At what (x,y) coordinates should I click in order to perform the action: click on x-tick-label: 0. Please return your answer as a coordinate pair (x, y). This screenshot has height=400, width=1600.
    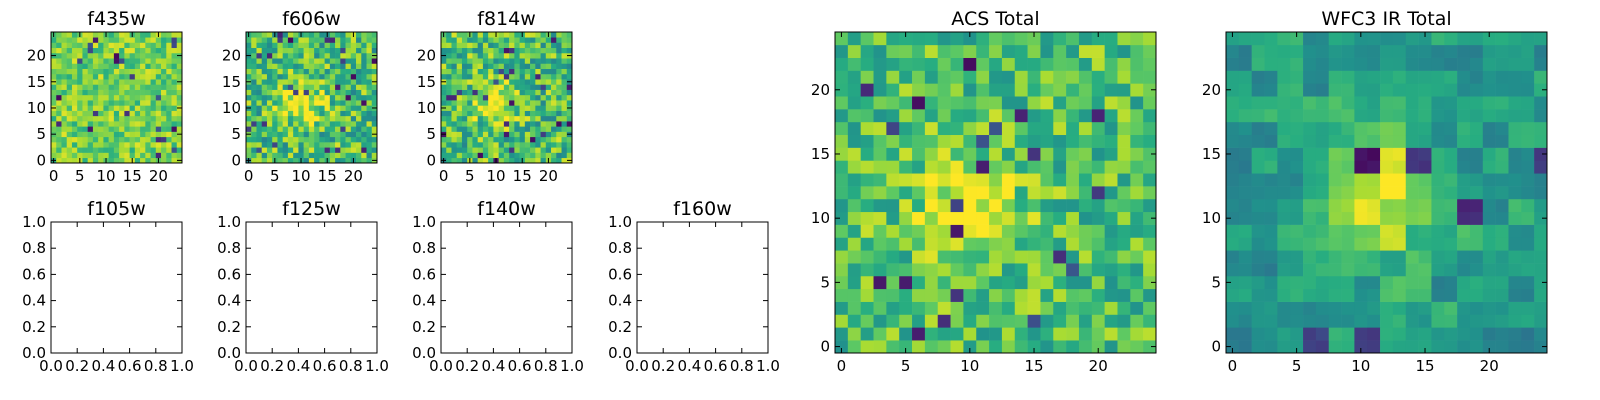
    Looking at the image, I should click on (1233, 366).